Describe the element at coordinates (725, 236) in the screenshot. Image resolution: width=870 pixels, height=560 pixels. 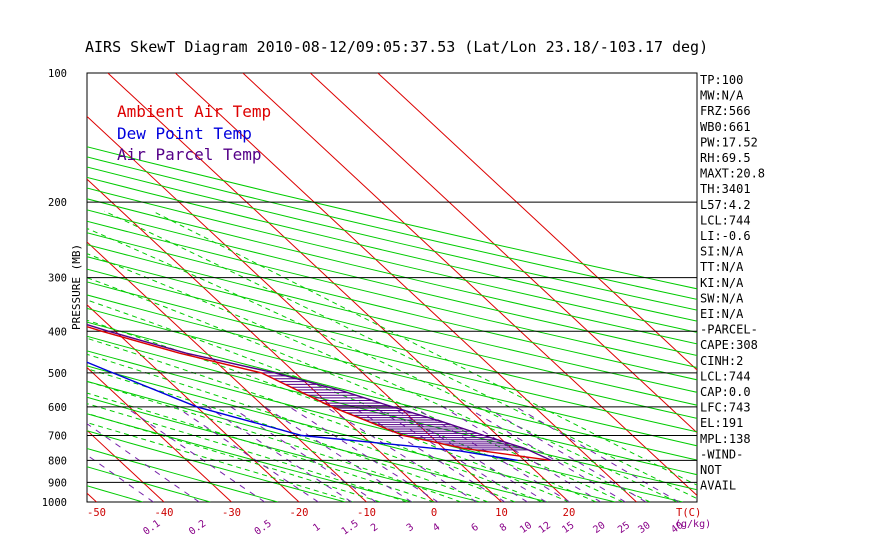
I see `index-item: LI:-0.6` at that location.